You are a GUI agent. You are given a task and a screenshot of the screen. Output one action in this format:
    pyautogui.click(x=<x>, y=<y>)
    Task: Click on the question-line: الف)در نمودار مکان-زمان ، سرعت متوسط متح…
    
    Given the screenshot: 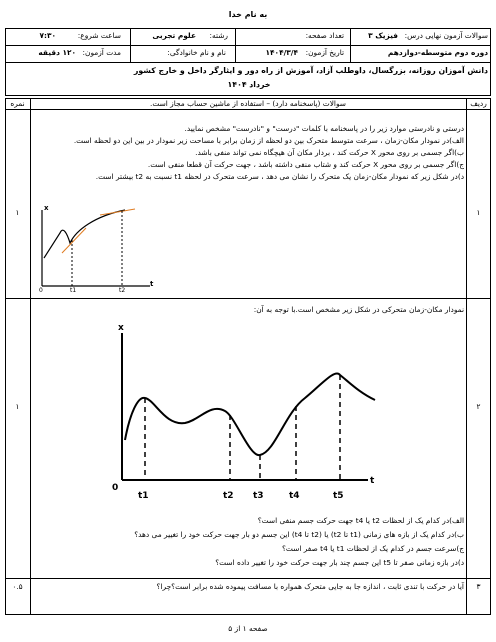 What is the action you would take?
    pyautogui.click(x=268, y=140)
    